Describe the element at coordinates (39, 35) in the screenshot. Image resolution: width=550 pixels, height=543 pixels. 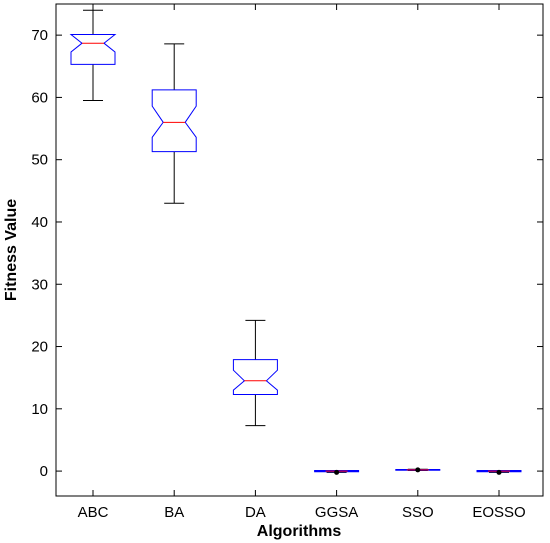
I see `y-tick-label: 70` at that location.